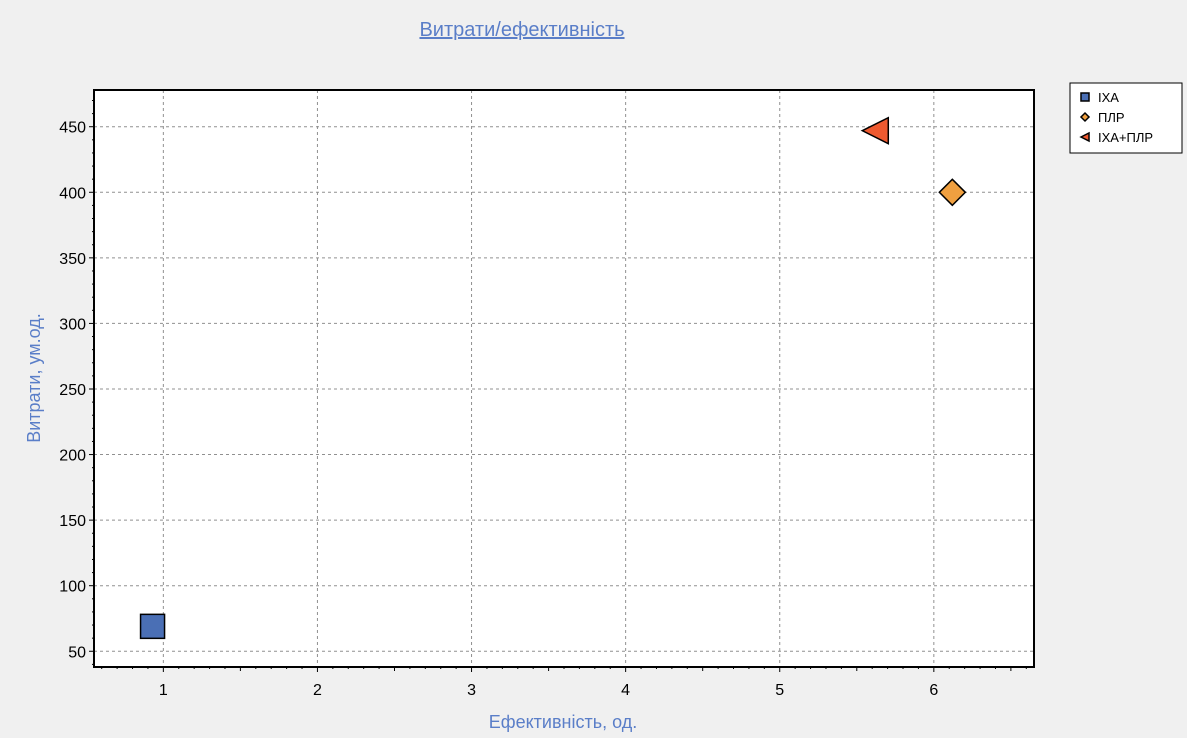 This screenshot has width=1187, height=738. I want to click on y-tick-label: 150, so click(72, 521).